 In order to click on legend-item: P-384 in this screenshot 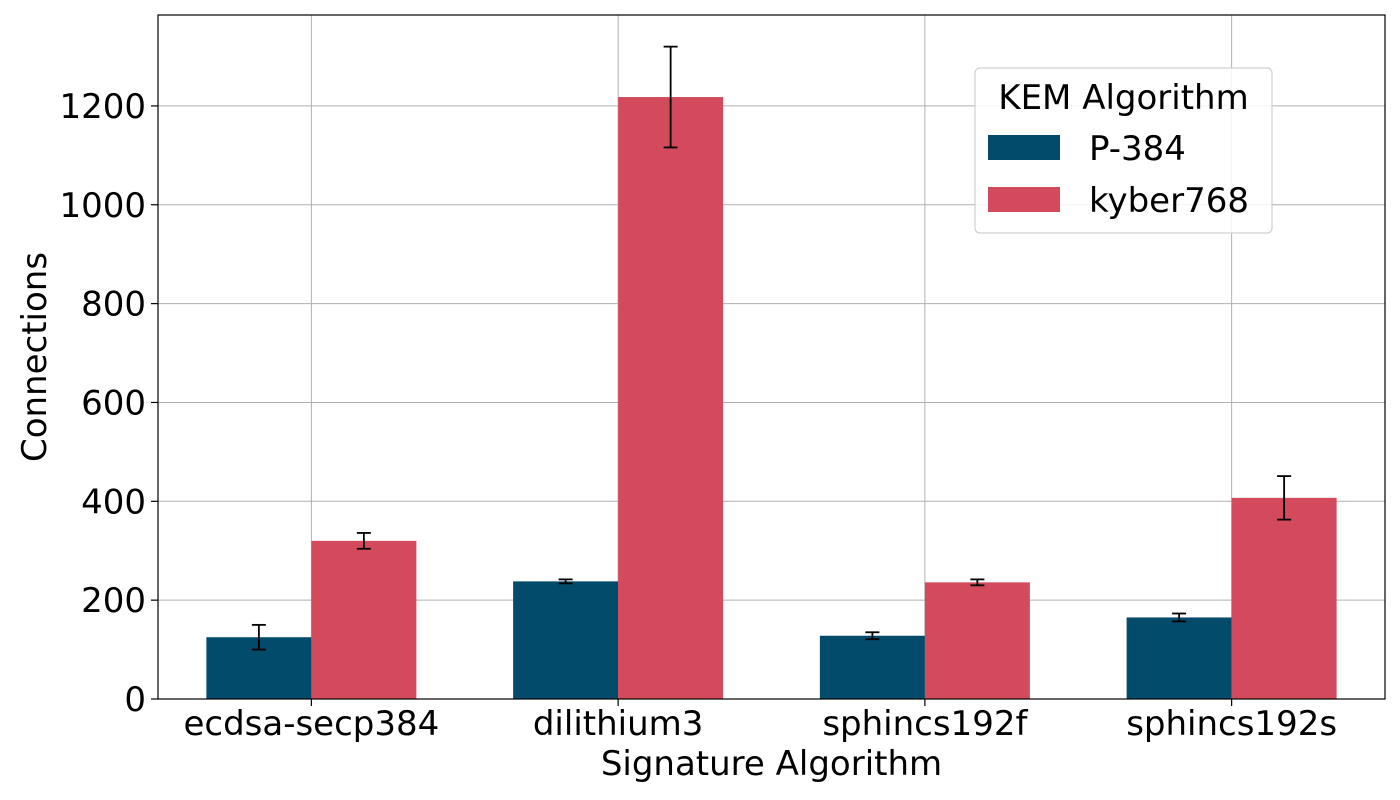, I will do `click(1087, 149)`.